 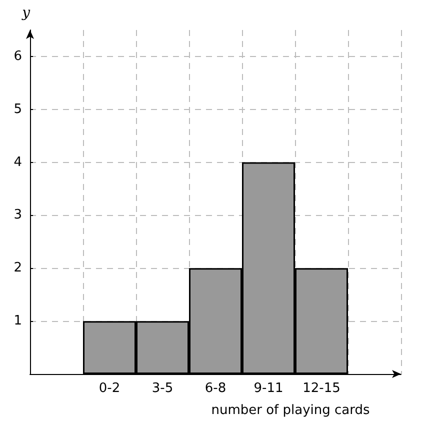 What do you see at coordinates (321, 388) in the screenshot?
I see `x-tick-label: 12-15` at bounding box center [321, 388].